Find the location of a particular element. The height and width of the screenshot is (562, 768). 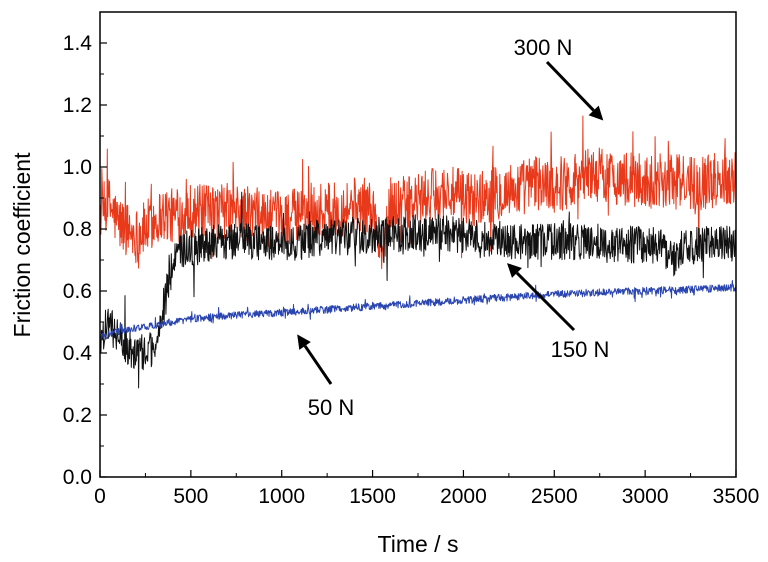

y-tick-label: 0.8 is located at coordinates (77, 229).